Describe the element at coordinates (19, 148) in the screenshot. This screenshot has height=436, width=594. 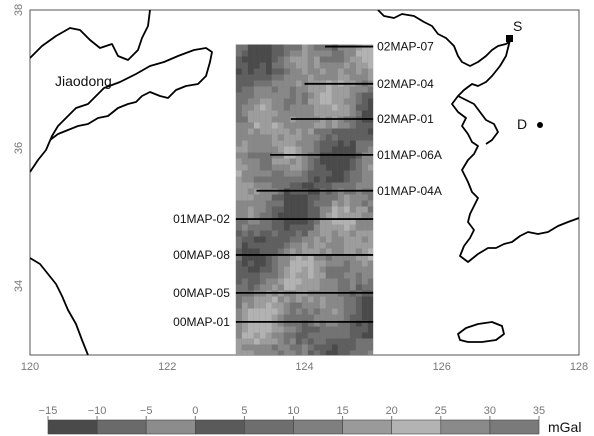
I see `latitude-tick-label: 36` at that location.